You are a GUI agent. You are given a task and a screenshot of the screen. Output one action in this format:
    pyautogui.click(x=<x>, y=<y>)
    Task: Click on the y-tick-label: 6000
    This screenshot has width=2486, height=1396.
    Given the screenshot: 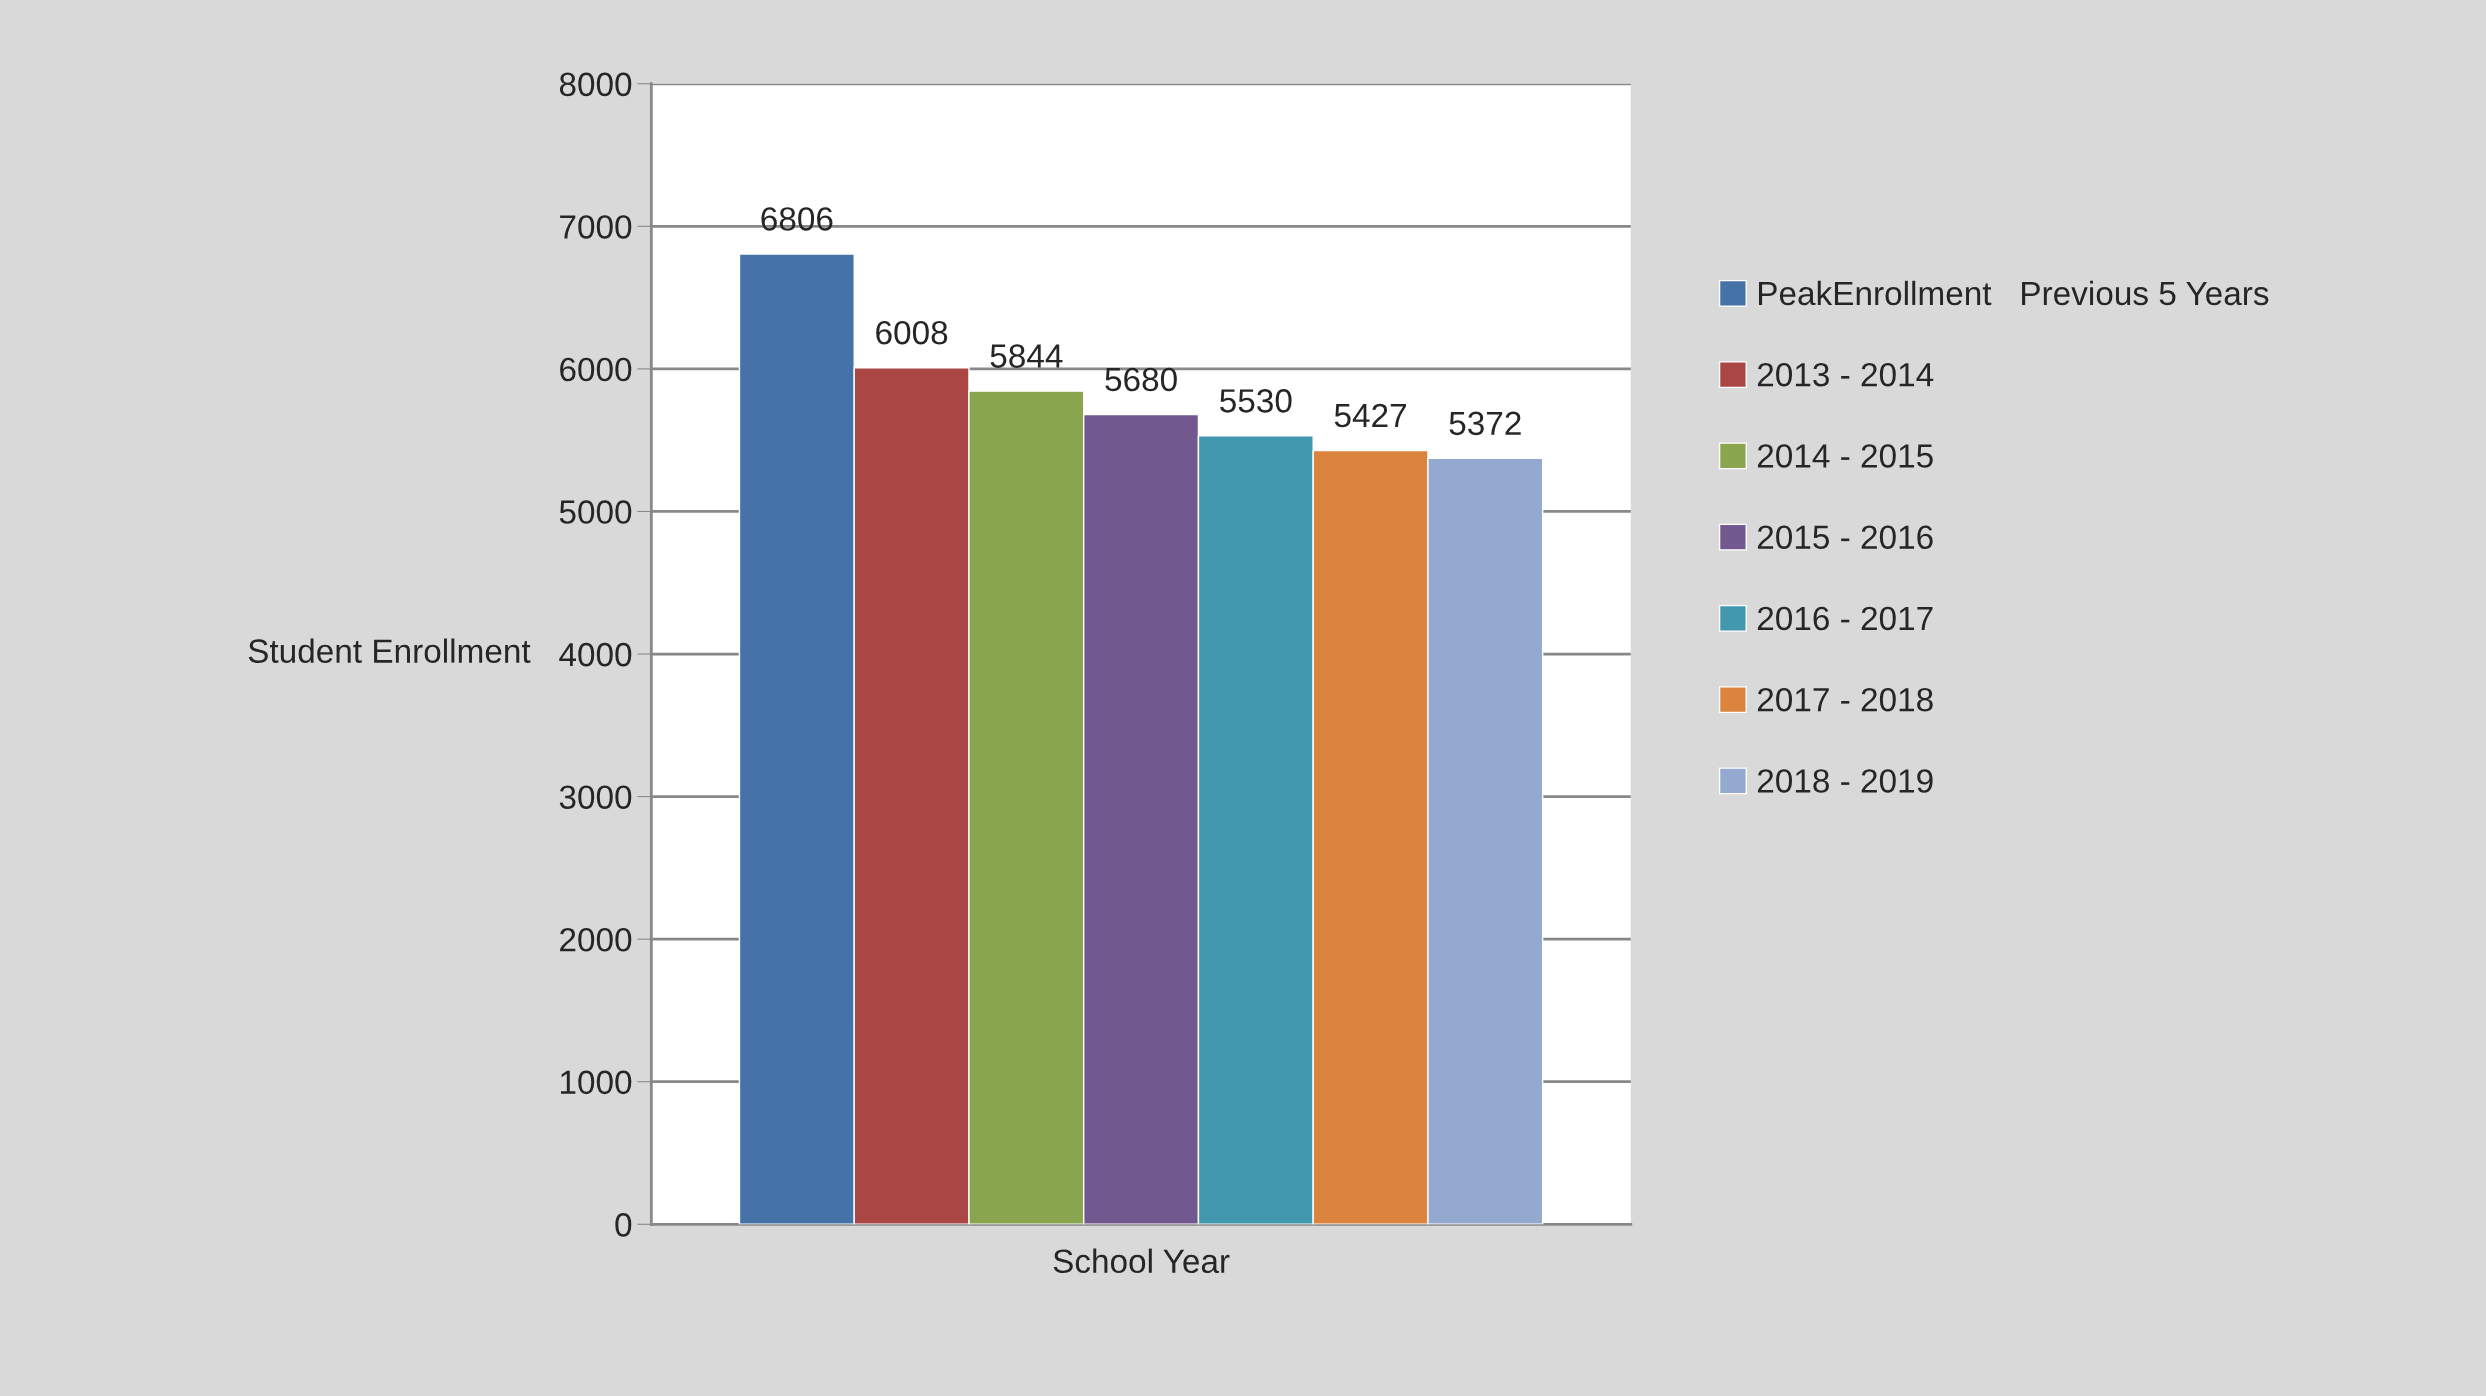 What is the action you would take?
    pyautogui.click(x=596, y=369)
    